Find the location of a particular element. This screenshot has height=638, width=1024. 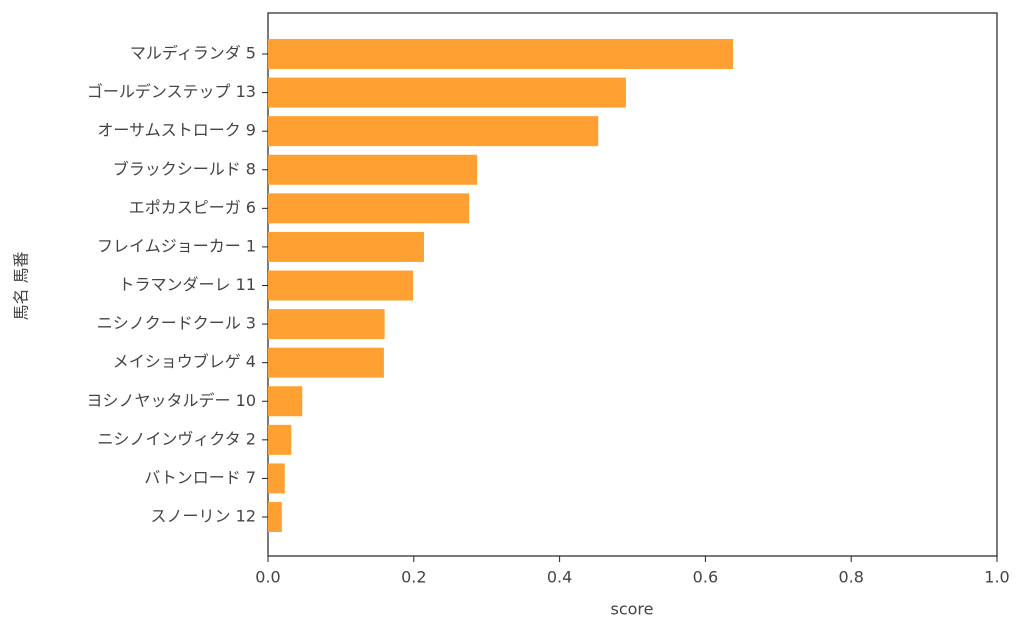

y-tick-label: エポカスピーガ 6 is located at coordinates (192, 207).